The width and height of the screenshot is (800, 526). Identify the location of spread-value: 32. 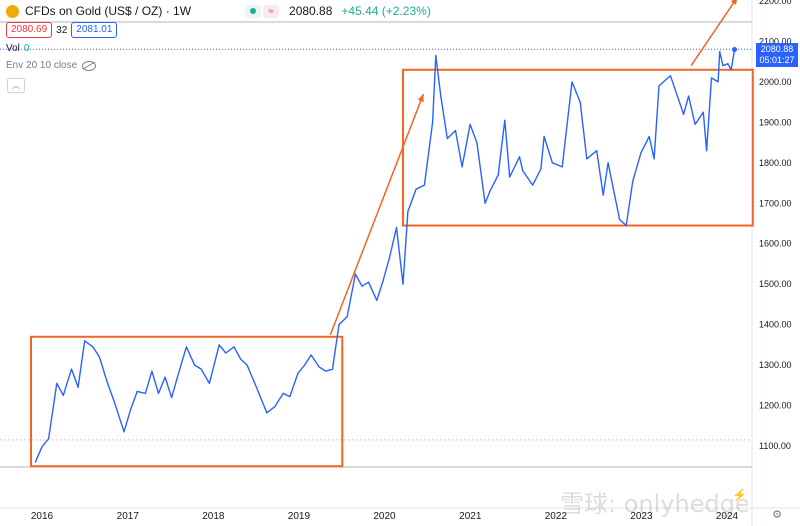
(62, 30).